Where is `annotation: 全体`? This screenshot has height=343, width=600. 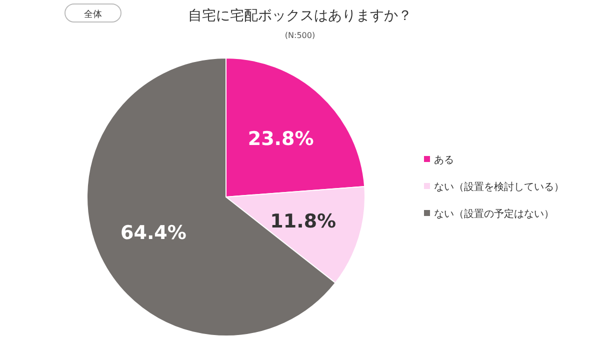 annotation: 全体 is located at coordinates (93, 13).